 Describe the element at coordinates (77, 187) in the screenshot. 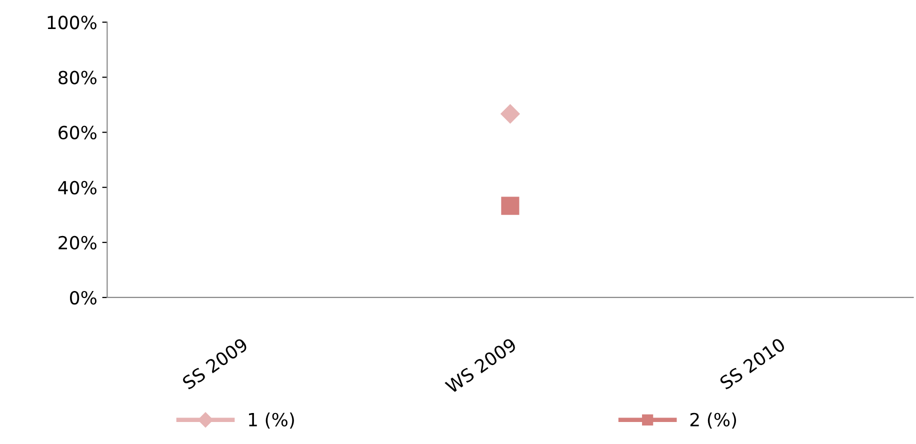

I see `y-tick-label: 40%` at that location.